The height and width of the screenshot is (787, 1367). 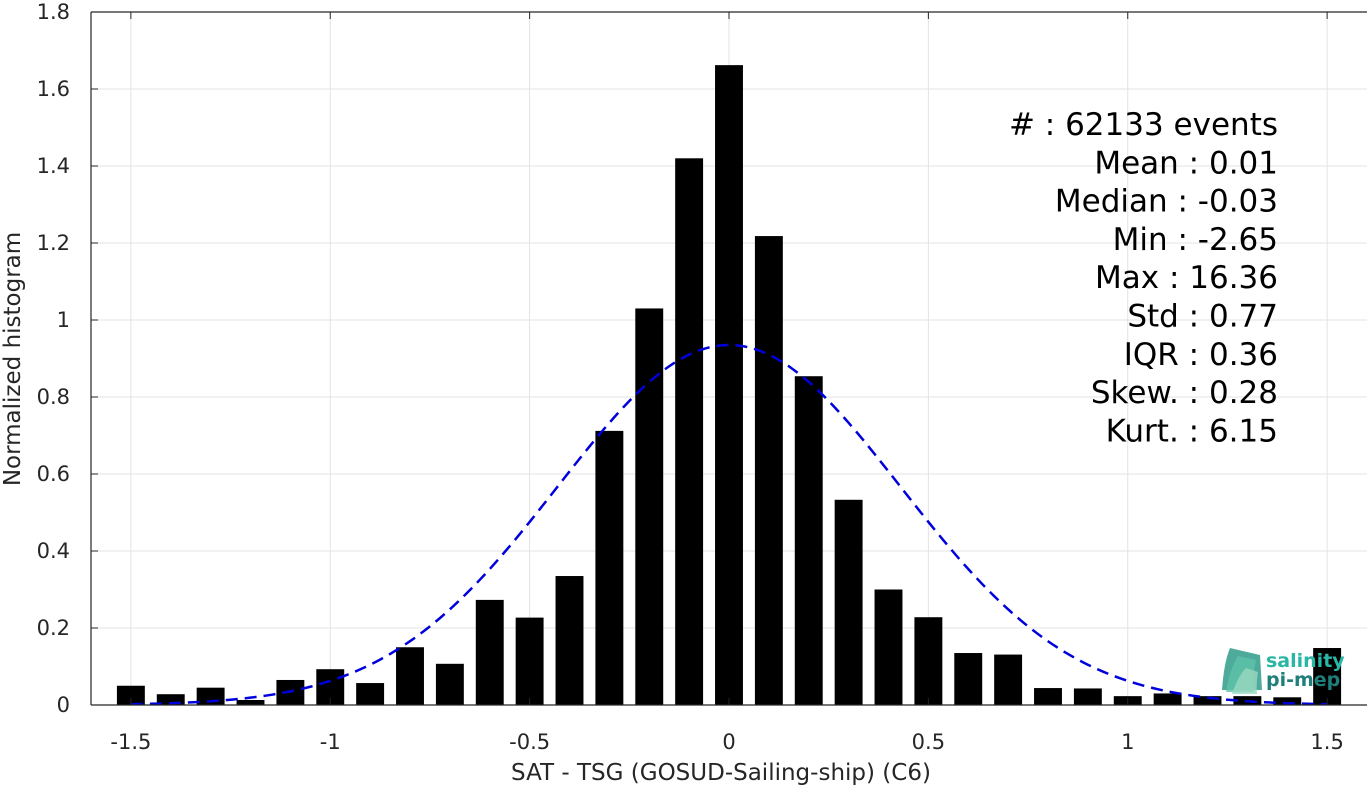 What do you see at coordinates (13, 359) in the screenshot?
I see `y-axis-label: Normalized histogram` at bounding box center [13, 359].